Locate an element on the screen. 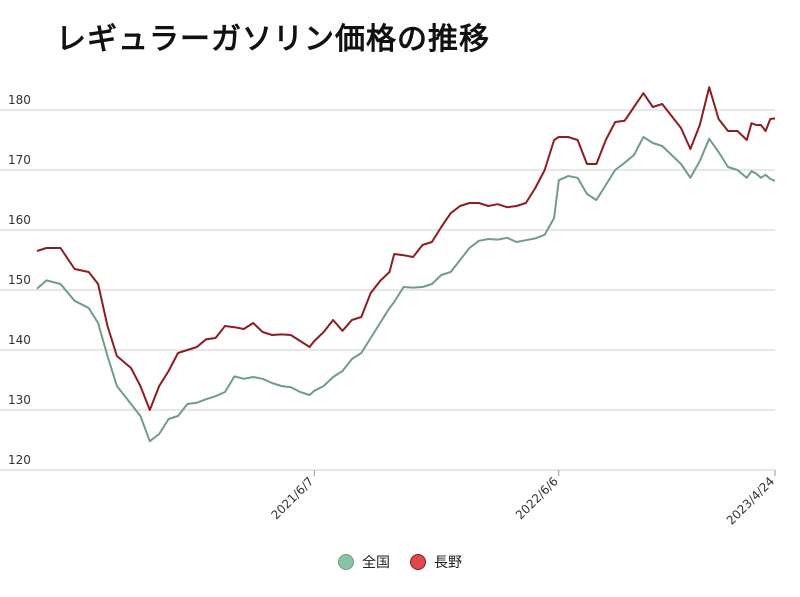 The image size is (800, 597). legend-swatch-nagano is located at coordinates (418, 562).